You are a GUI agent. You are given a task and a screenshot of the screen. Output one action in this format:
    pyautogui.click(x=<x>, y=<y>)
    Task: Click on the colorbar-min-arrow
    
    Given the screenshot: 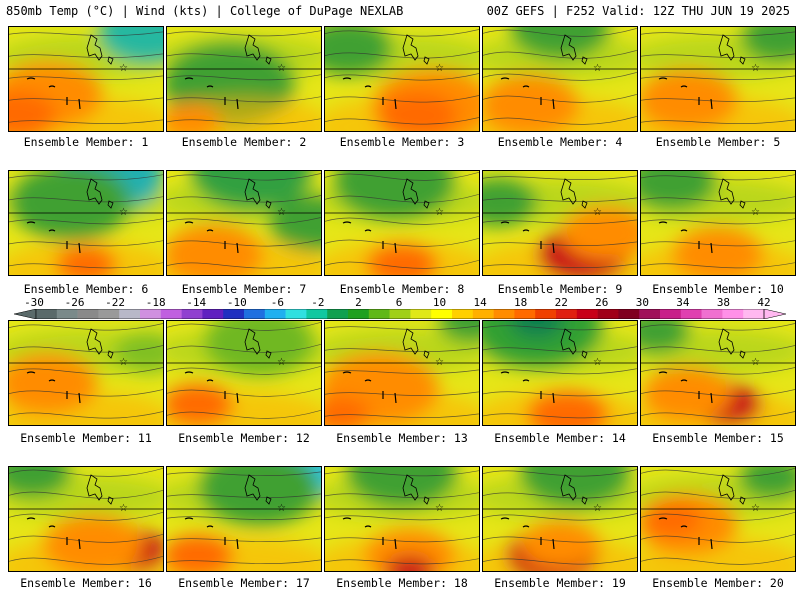 What is the action you would take?
    pyautogui.click(x=25, y=314)
    